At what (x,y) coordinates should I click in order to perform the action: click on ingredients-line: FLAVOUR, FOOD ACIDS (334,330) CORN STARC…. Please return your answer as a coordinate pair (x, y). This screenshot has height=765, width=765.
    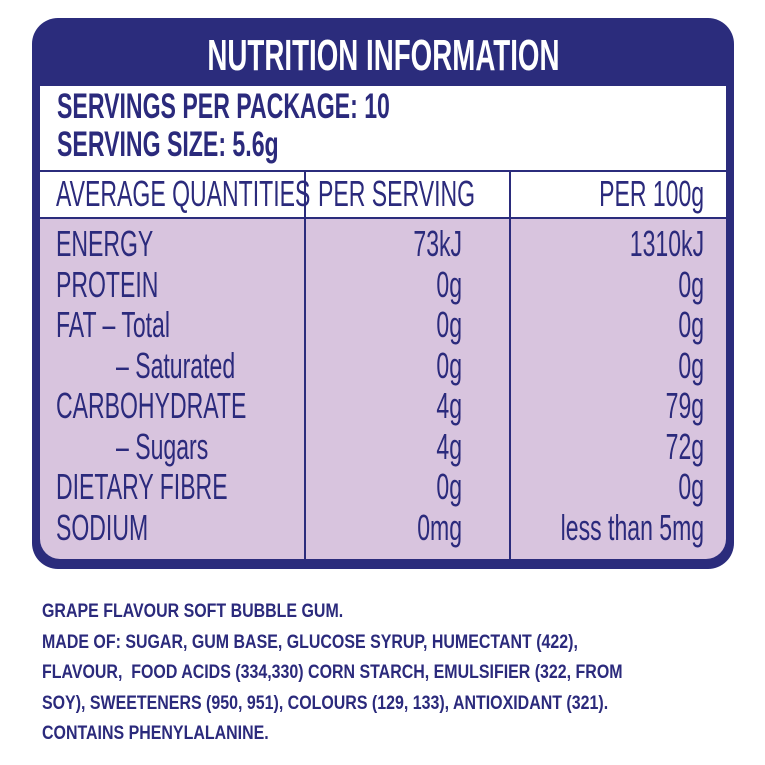
    Looking at the image, I should click on (332, 672).